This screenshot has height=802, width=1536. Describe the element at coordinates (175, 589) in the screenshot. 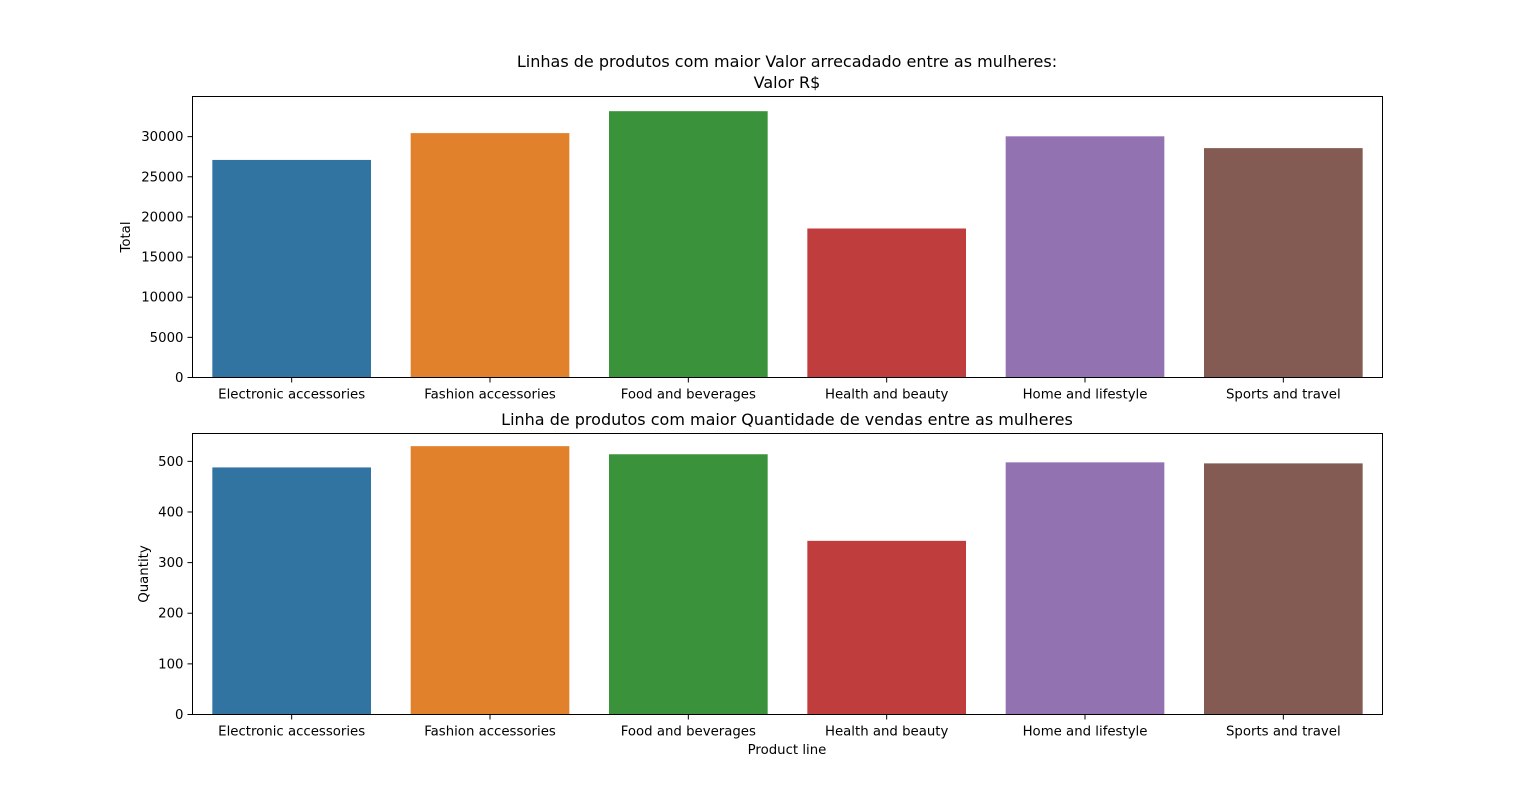

I see `y-axis-ticks-bottom: 0 100 200 300 400 500` at that location.